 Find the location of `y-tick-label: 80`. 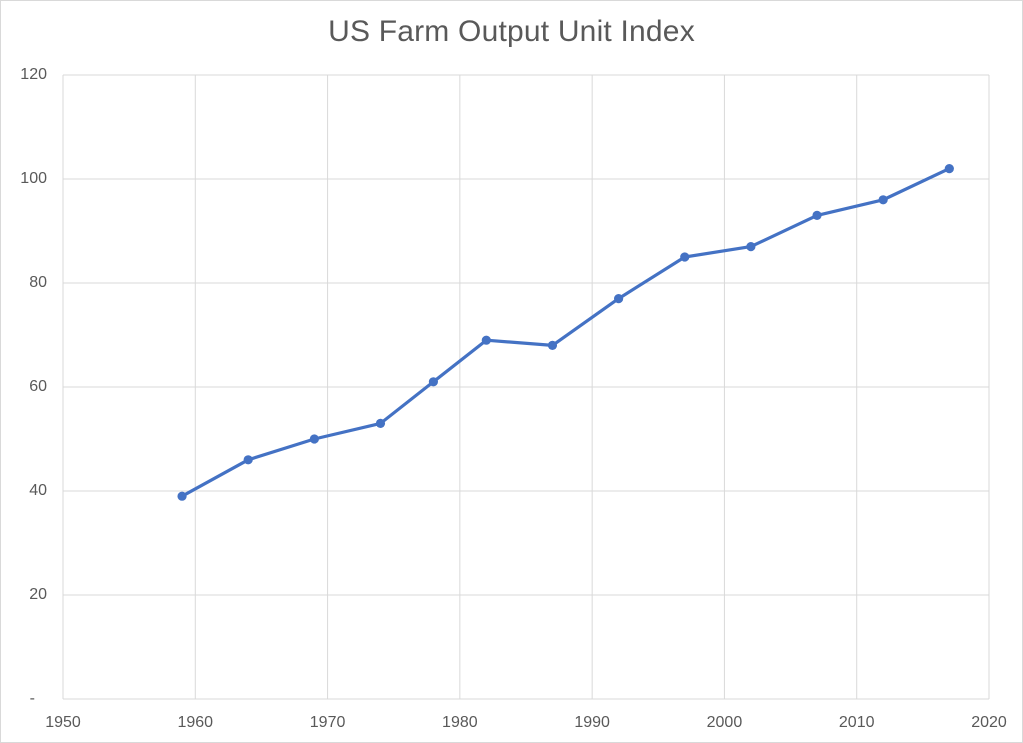

y-tick-label: 80 is located at coordinates (38, 282).